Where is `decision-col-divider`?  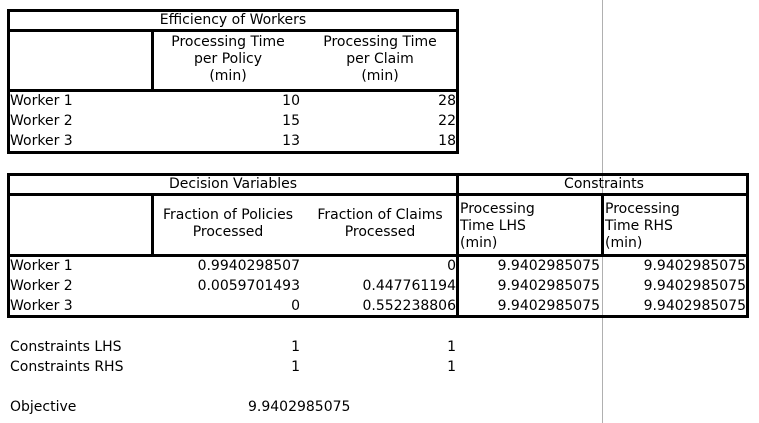
decision-col-divider is located at coordinates (152, 225).